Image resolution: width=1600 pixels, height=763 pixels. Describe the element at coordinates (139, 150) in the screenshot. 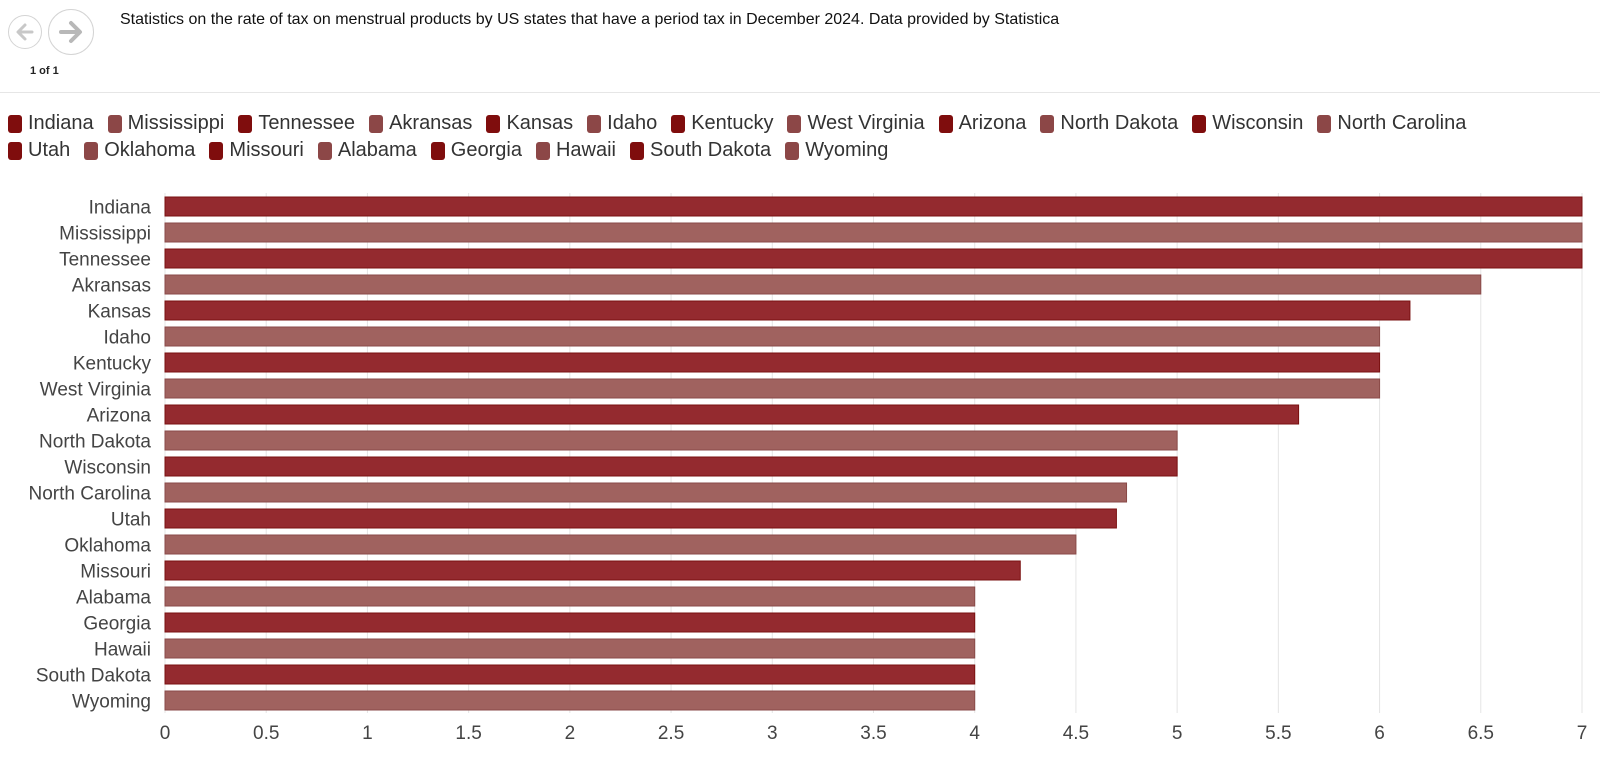

I see `legend-item: Oklahoma` at that location.